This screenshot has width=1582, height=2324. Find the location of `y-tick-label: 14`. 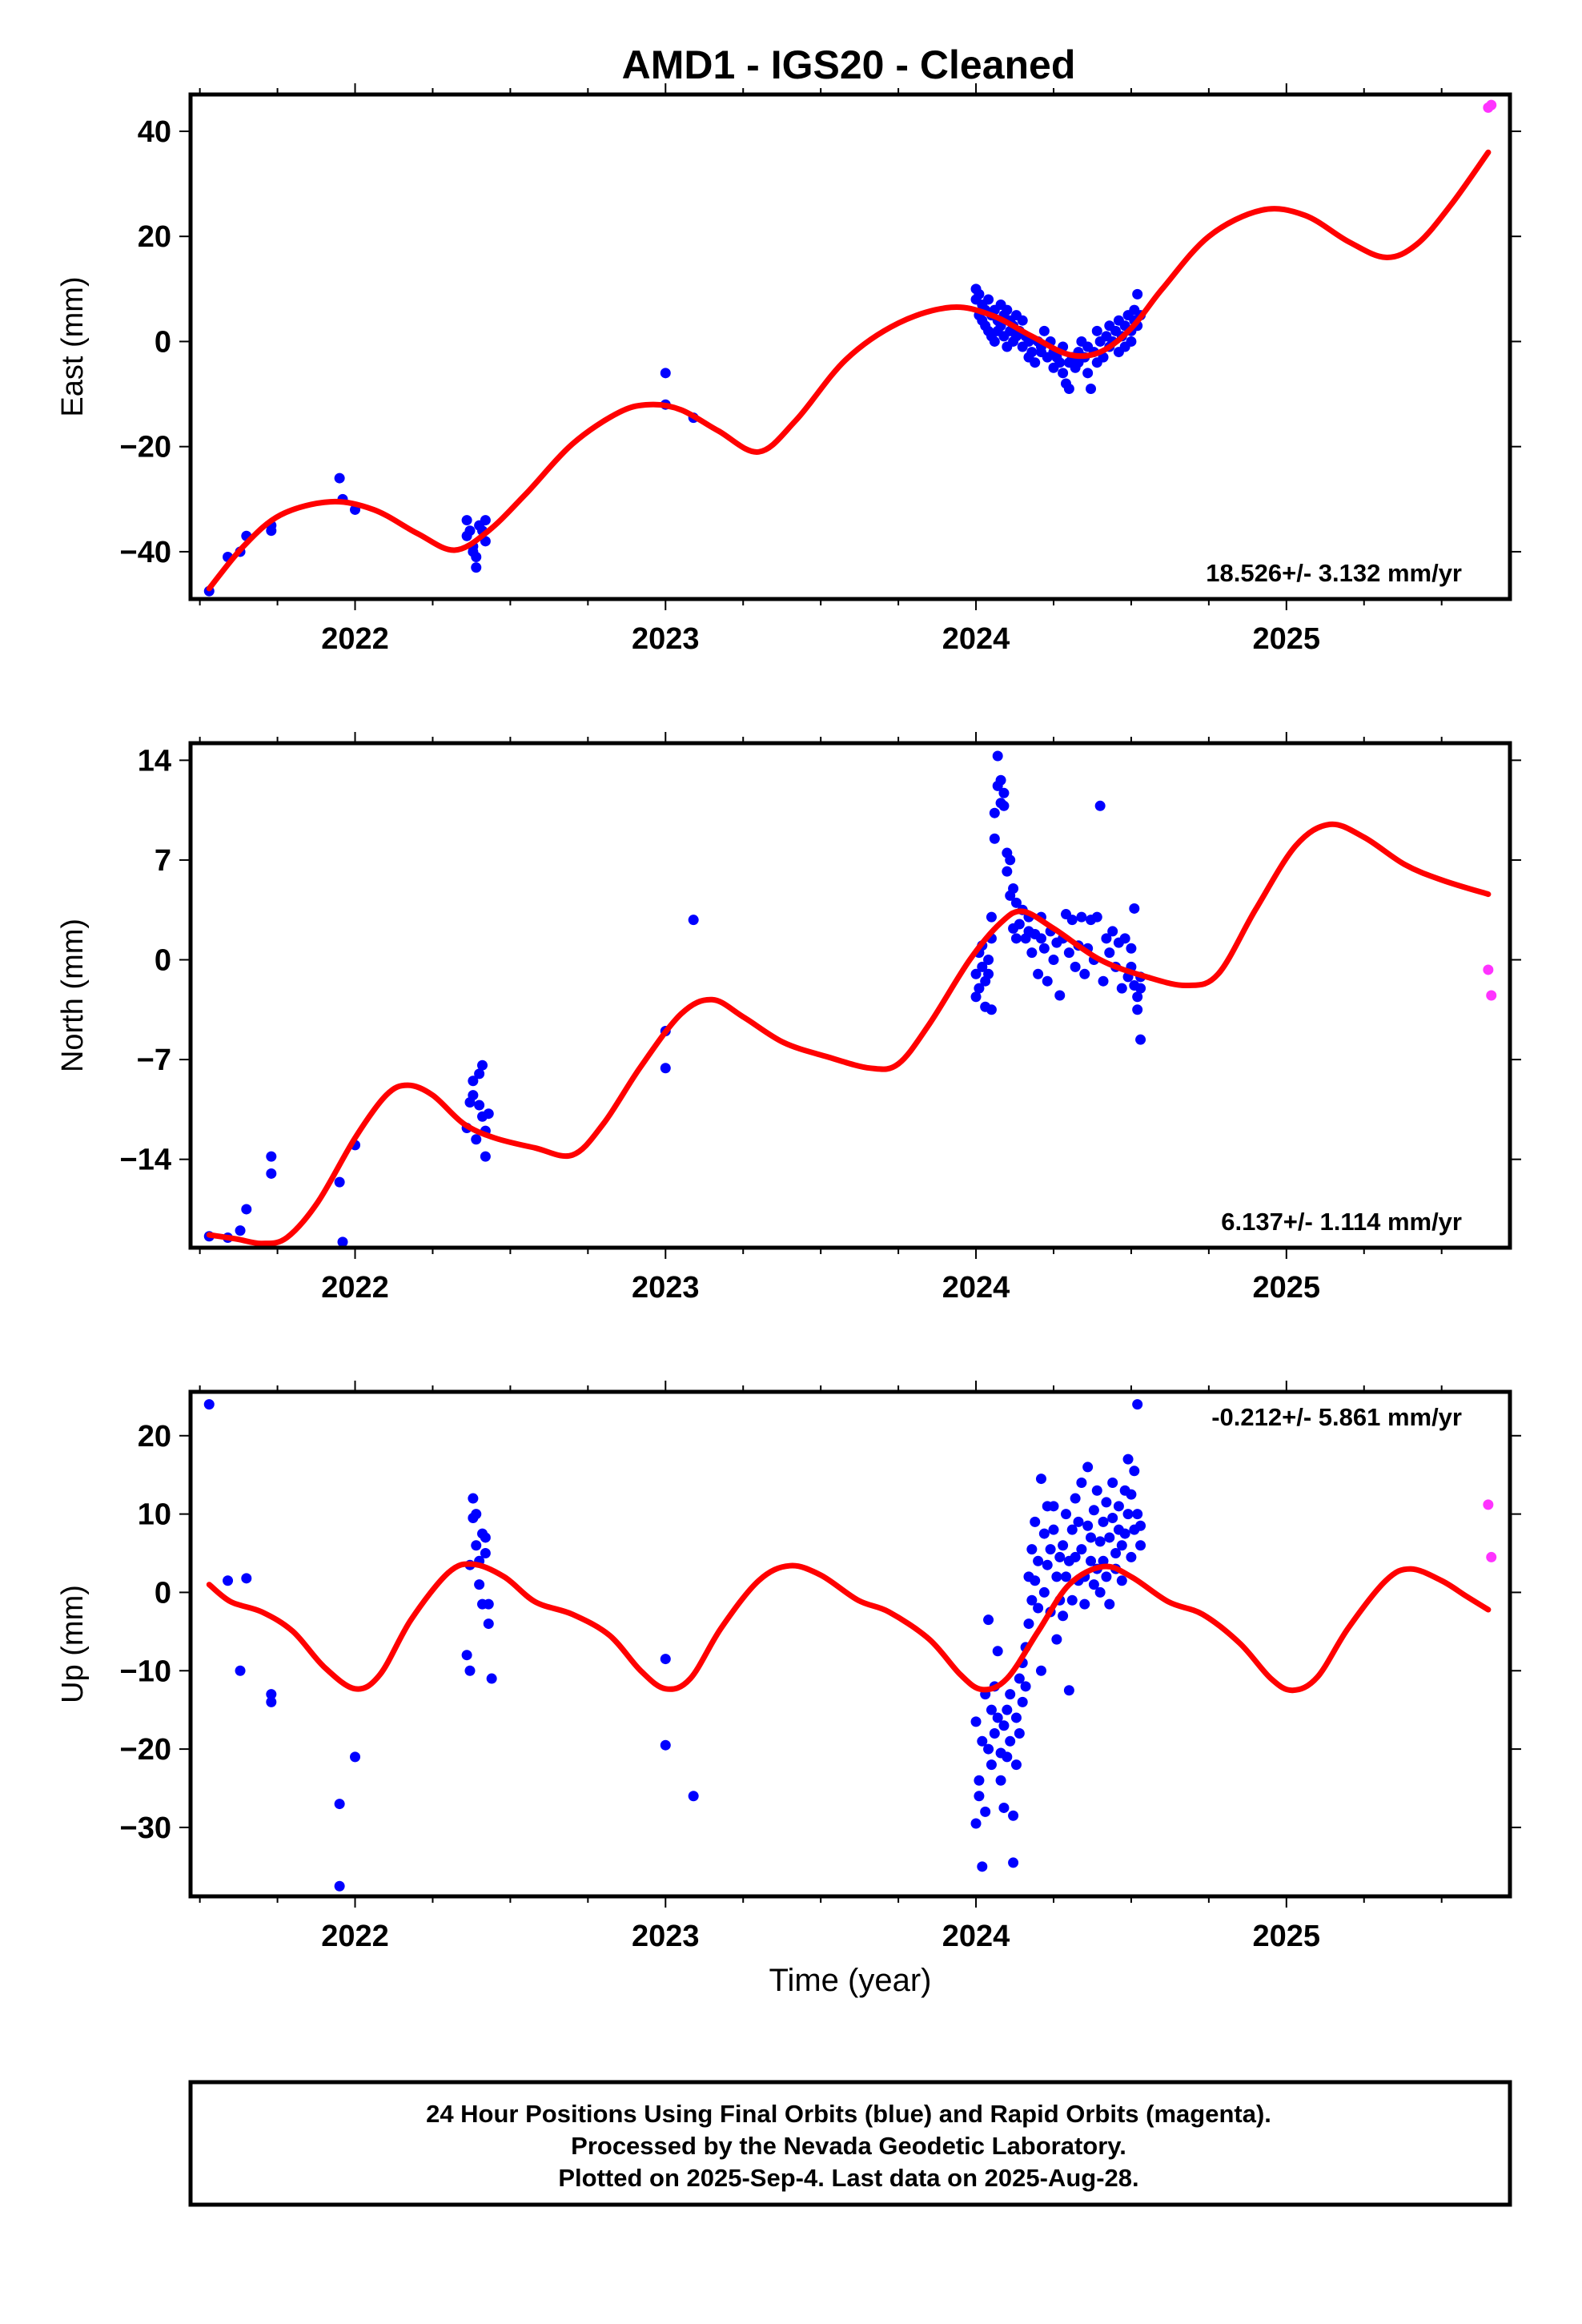

y-tick-label: 14 is located at coordinates (154, 761).